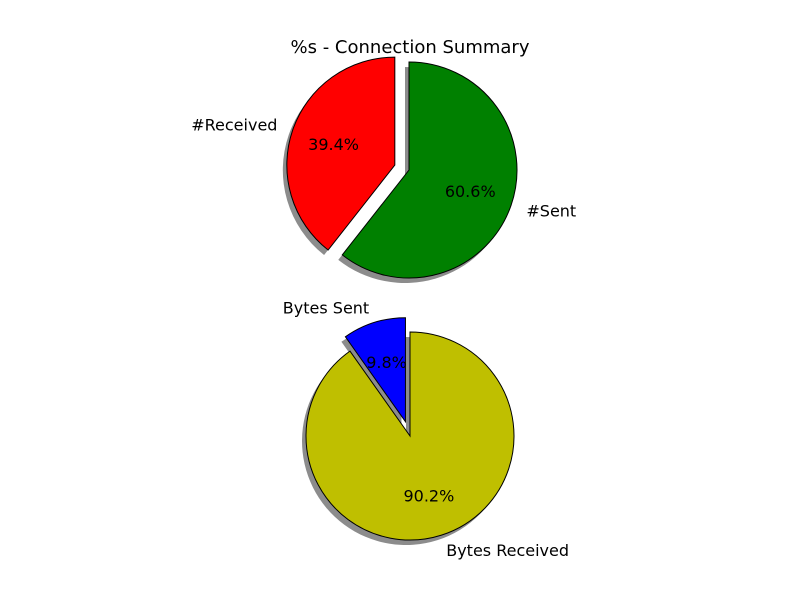 The width and height of the screenshot is (800, 605). What do you see at coordinates (333, 144) in the screenshot?
I see `pie-percent-received: 39.4%` at bounding box center [333, 144].